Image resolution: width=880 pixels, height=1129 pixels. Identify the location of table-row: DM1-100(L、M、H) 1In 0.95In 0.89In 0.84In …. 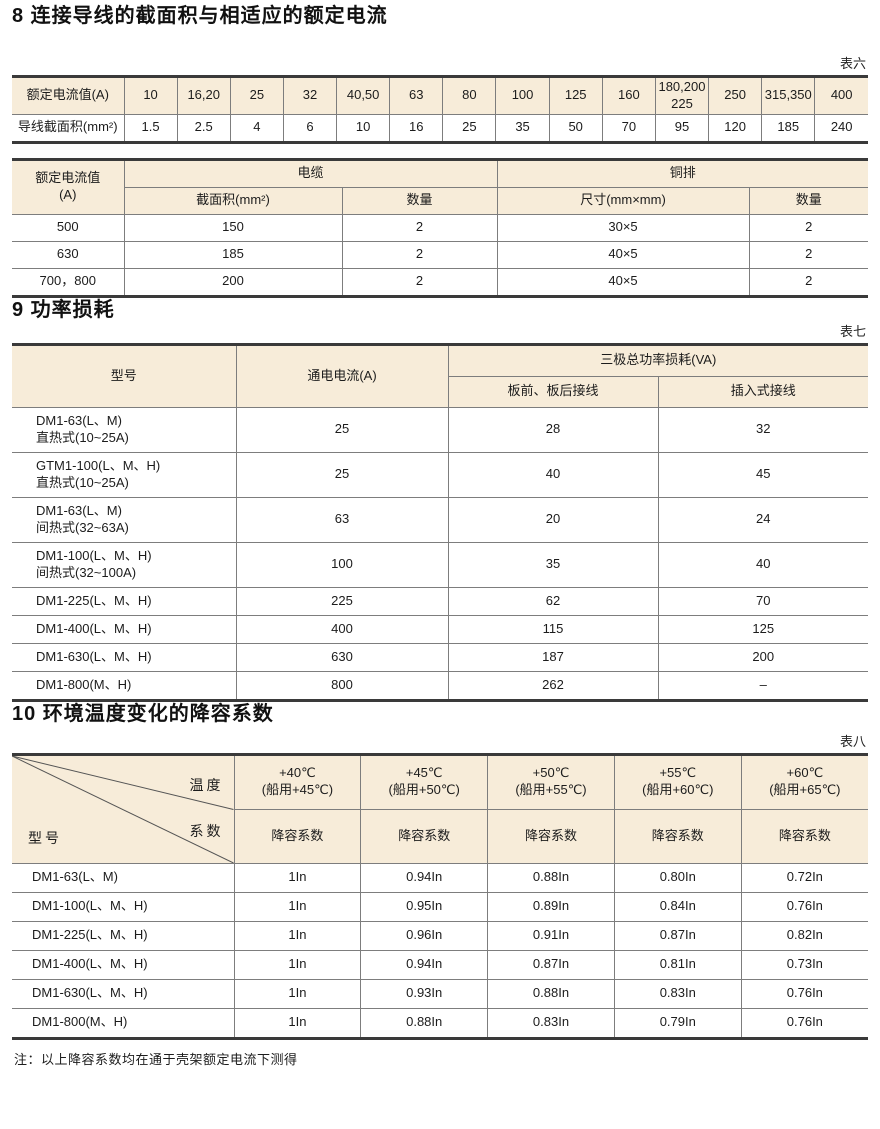
(440, 906).